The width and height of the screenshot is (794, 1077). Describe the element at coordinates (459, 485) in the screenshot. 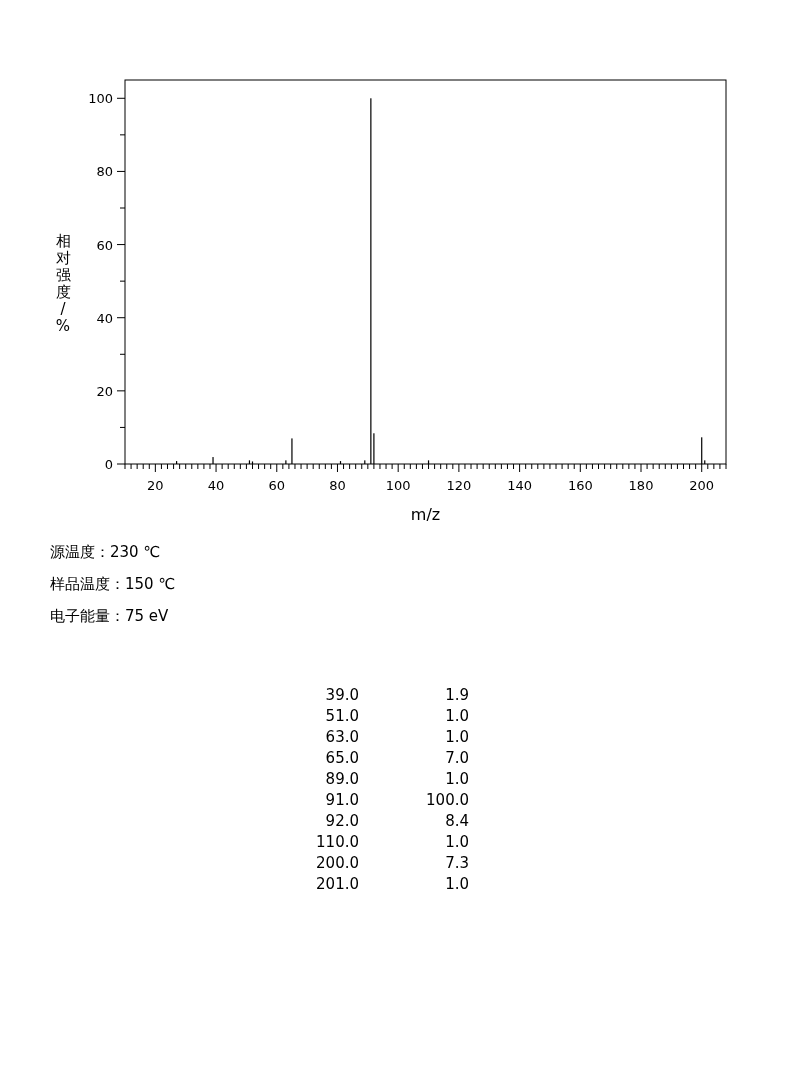

I see `x-tick-label: 120` at that location.